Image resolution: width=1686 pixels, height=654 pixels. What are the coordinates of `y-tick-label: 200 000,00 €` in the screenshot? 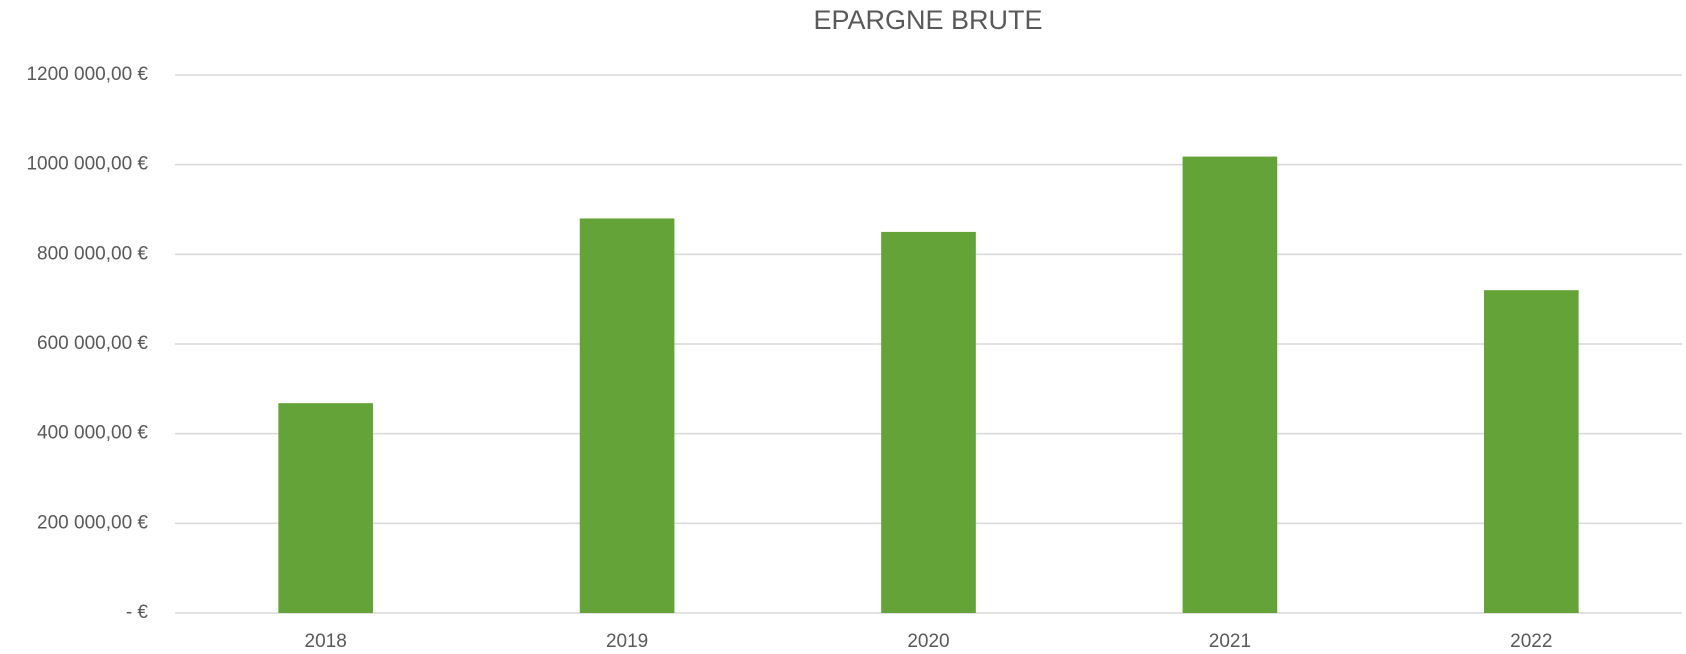 It's located at (92, 522).